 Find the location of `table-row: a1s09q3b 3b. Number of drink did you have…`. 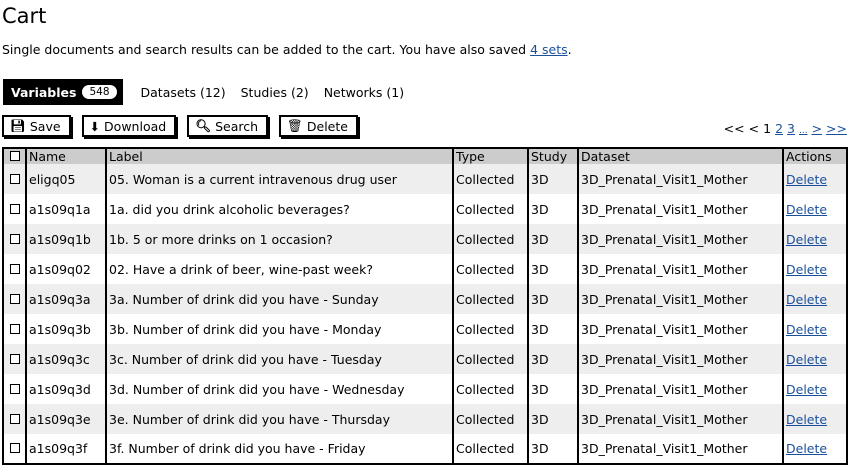

table-row: a1s09q3b 3b. Number of drink did you have… is located at coordinates (425, 329).